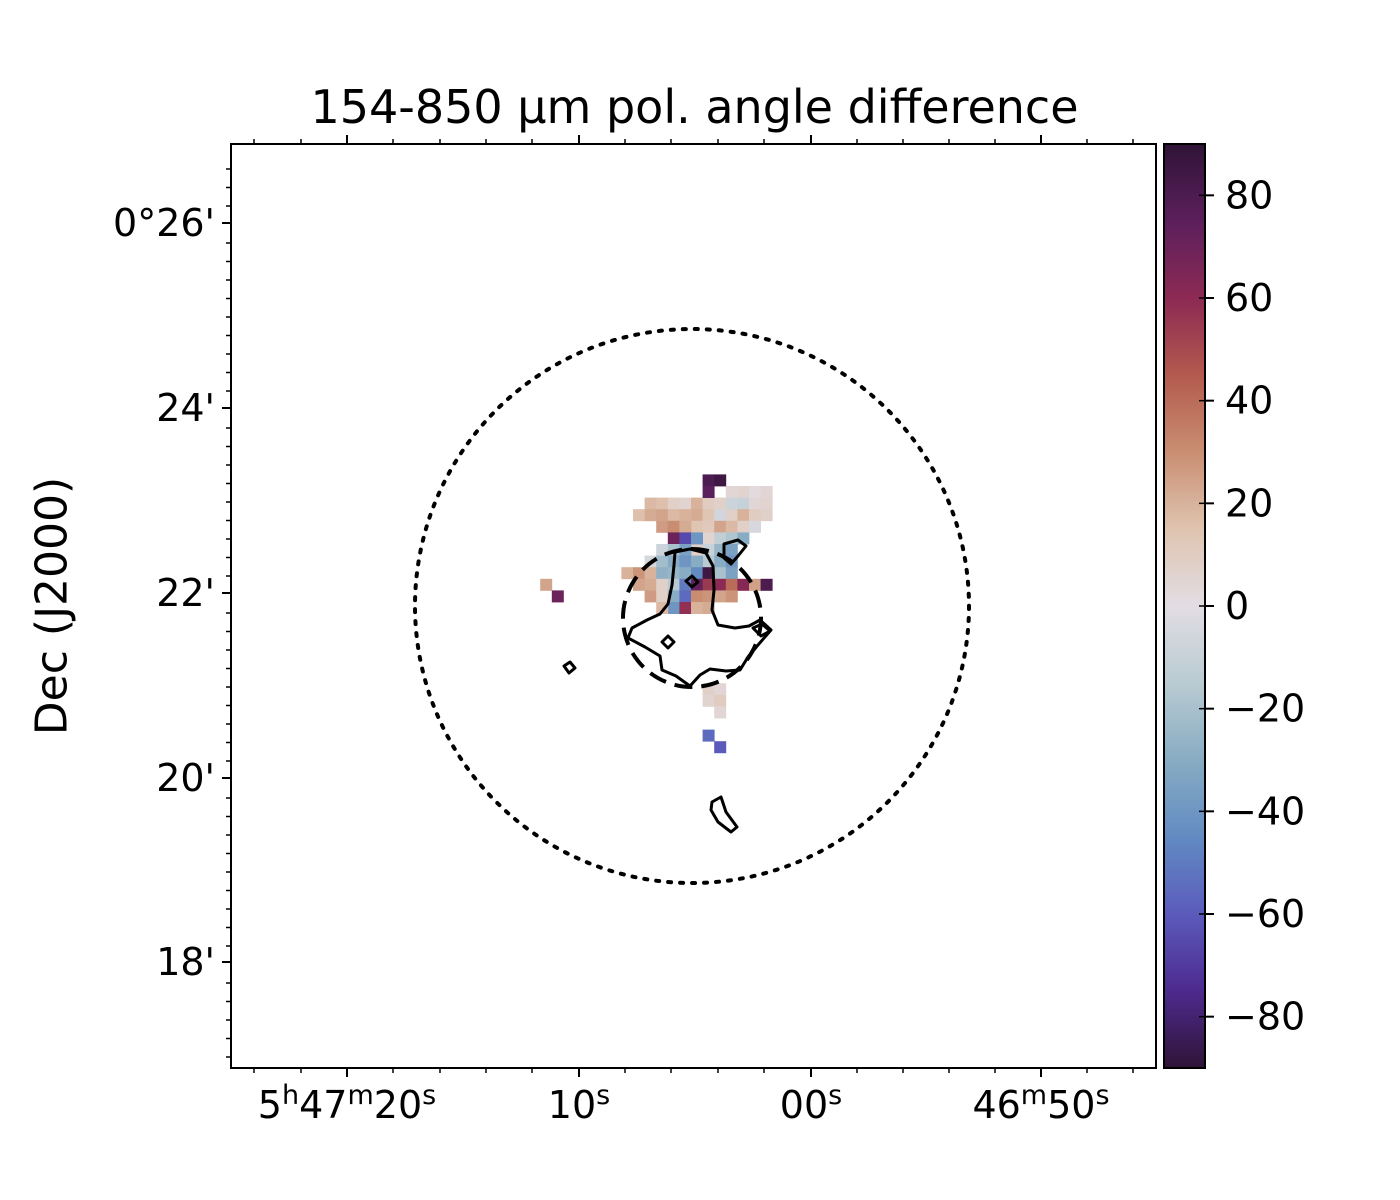 This screenshot has height=1200, width=1400. Describe the element at coordinates (1249, 401) in the screenshot. I see `colorbar-tick-label: 40` at that location.